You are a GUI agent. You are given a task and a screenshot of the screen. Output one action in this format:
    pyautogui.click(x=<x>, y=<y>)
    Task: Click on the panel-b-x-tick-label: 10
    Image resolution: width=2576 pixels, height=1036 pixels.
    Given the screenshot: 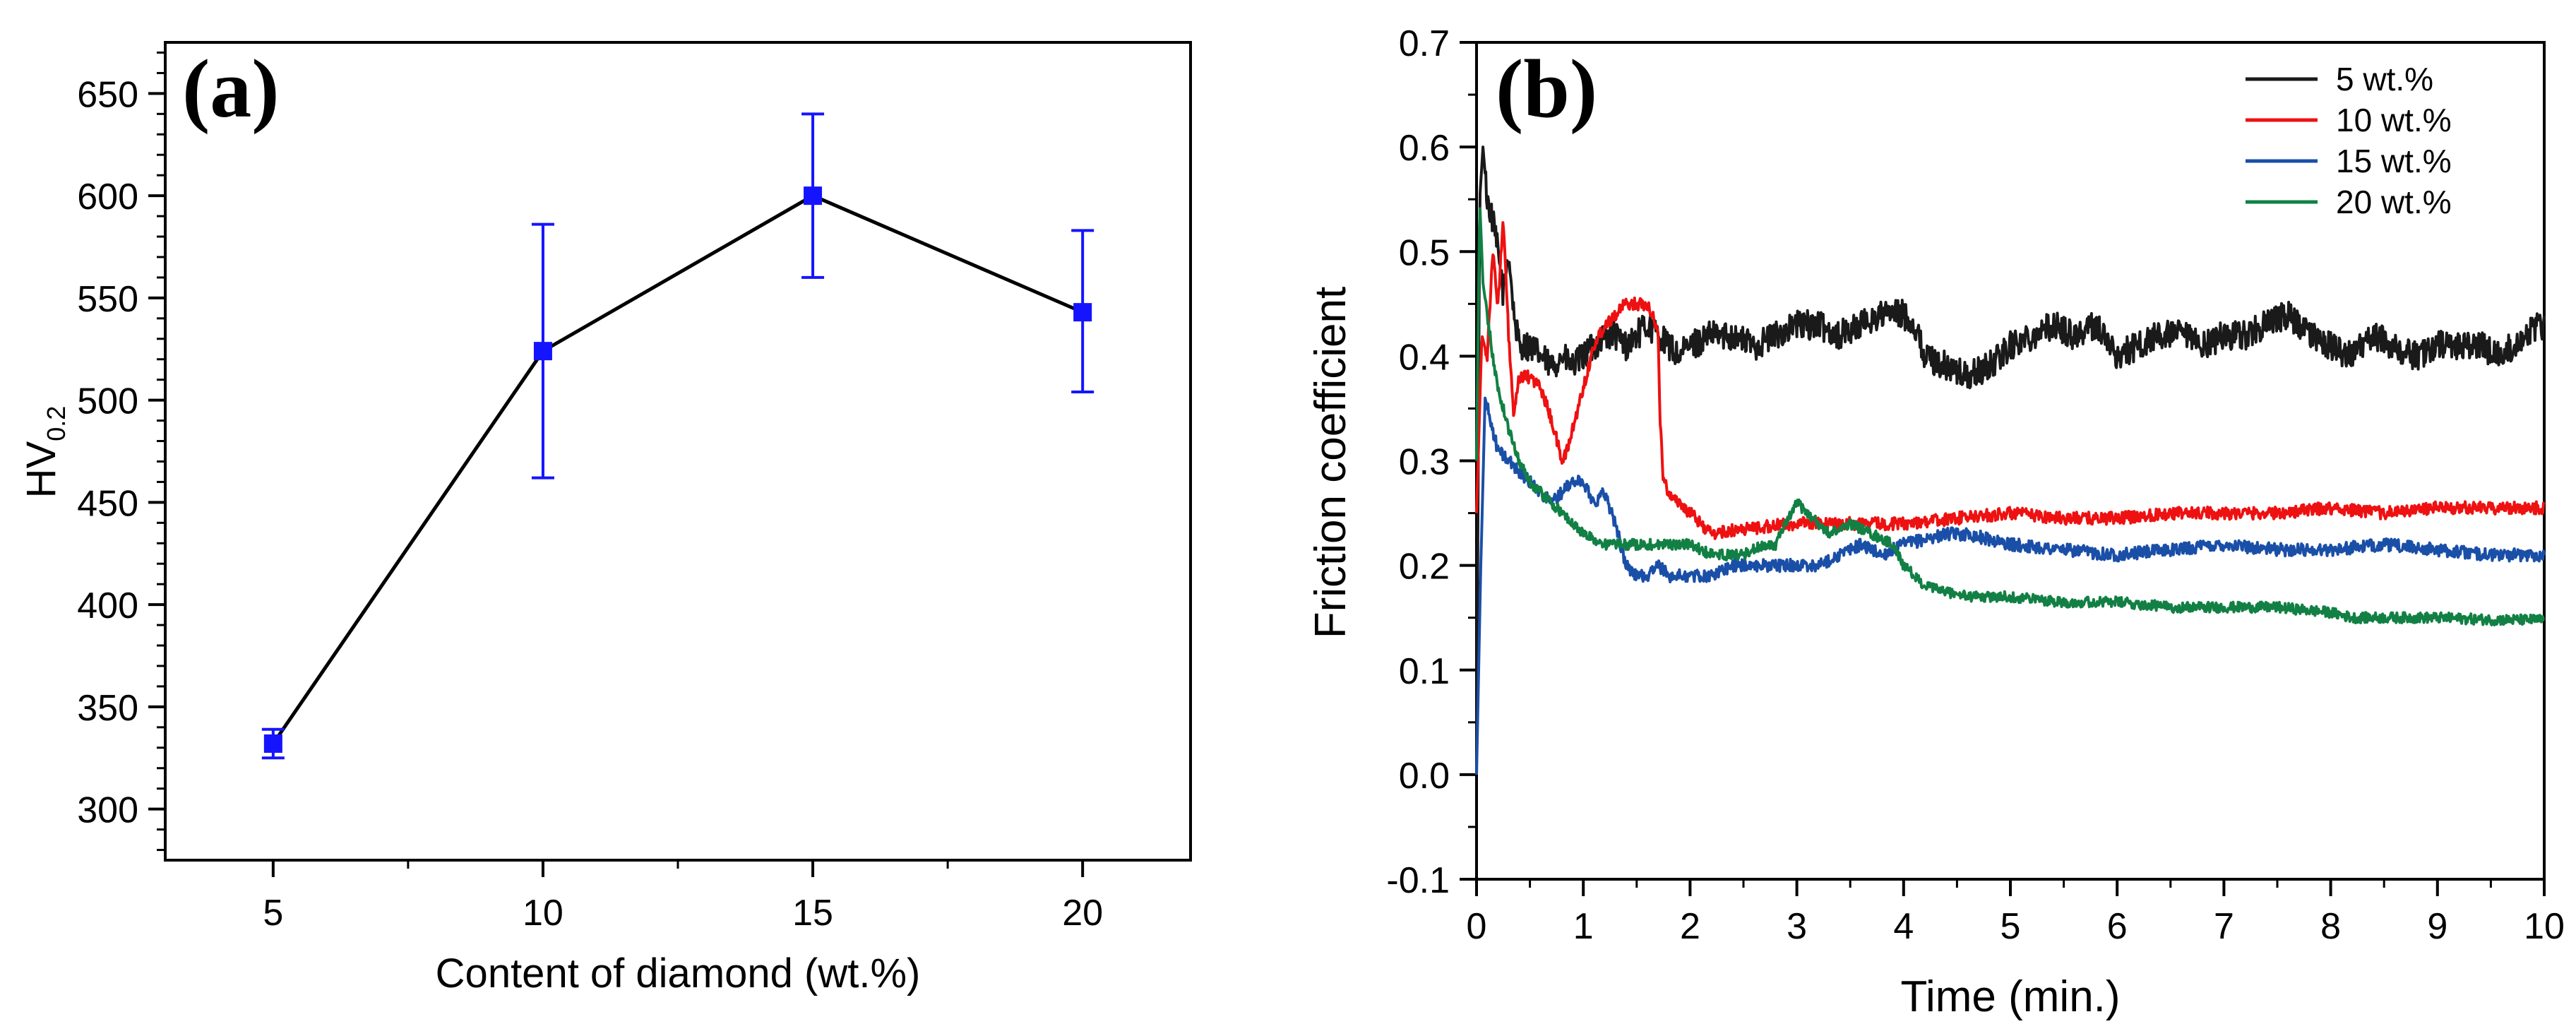 What is the action you would take?
    pyautogui.click(x=2544, y=926)
    